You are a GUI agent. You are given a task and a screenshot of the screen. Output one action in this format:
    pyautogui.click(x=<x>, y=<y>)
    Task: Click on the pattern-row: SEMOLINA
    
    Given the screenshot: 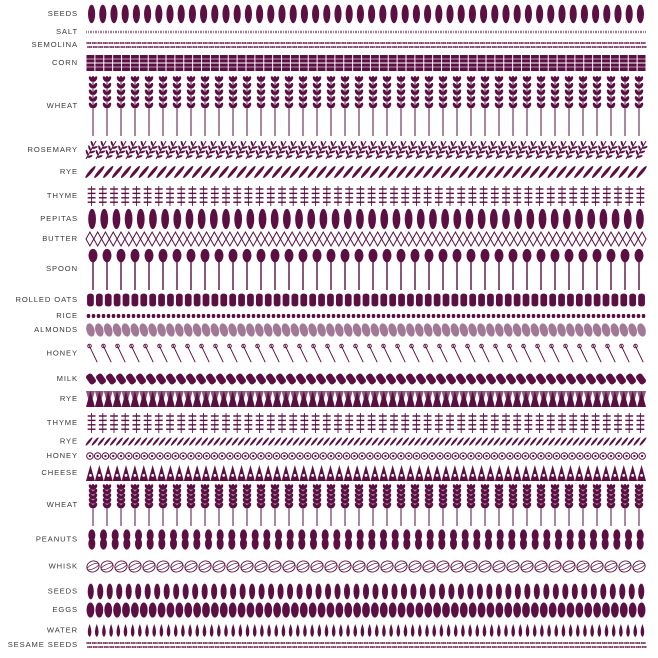 What is the action you would take?
    pyautogui.click(x=339, y=44)
    